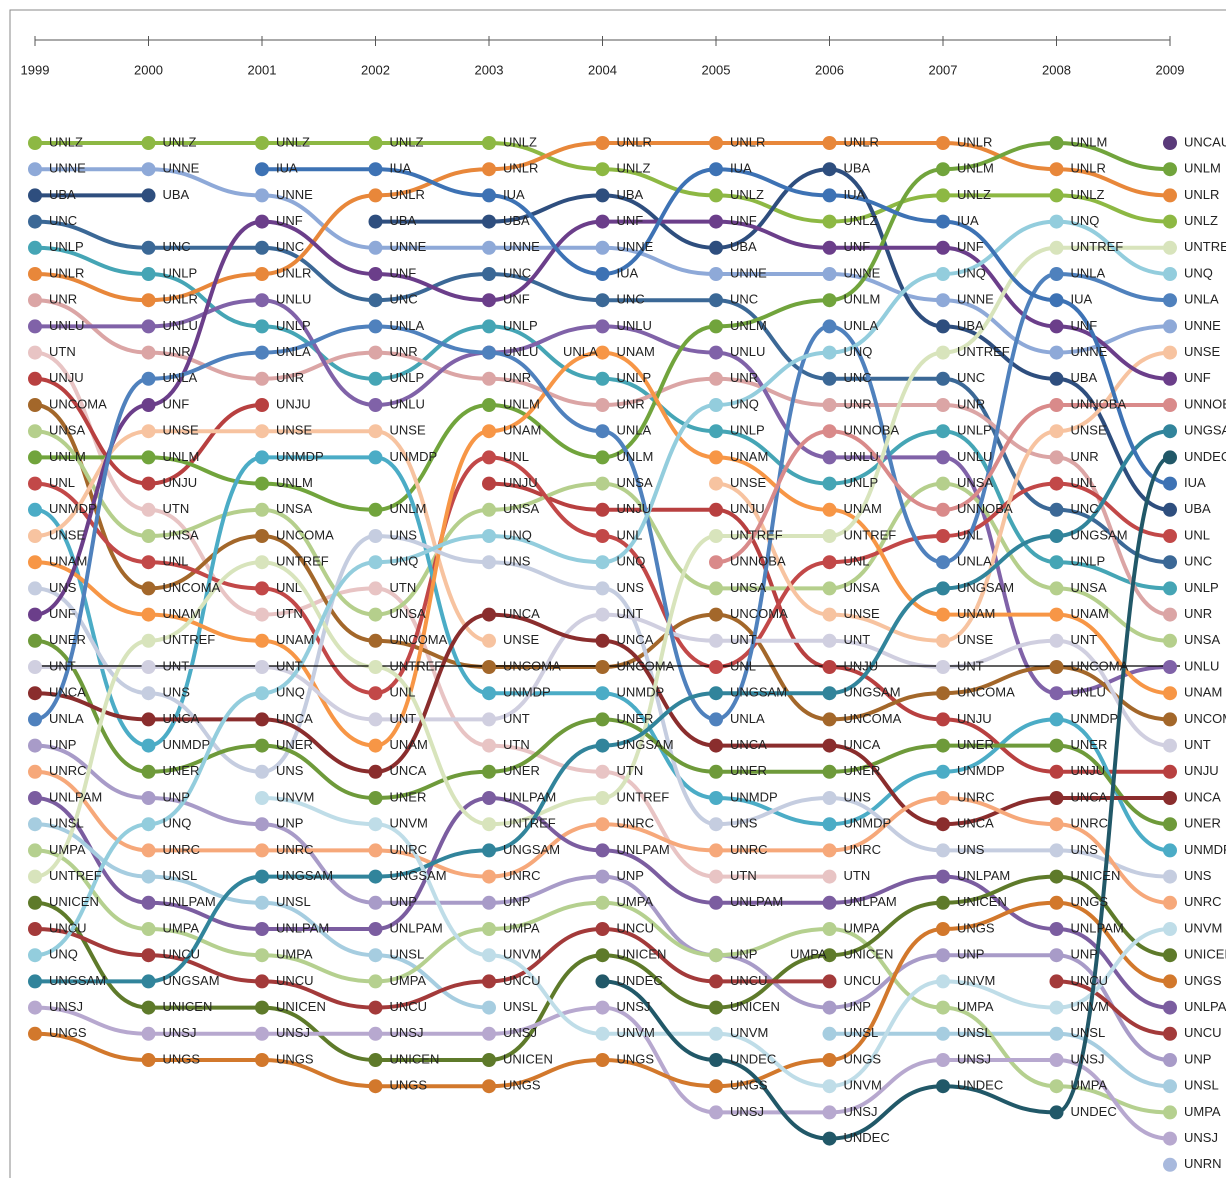 Image resolution: width=1226 pixels, height=1178 pixels. What do you see at coordinates (182, 954) in the screenshot?
I see `point-label: UNCU` at bounding box center [182, 954].